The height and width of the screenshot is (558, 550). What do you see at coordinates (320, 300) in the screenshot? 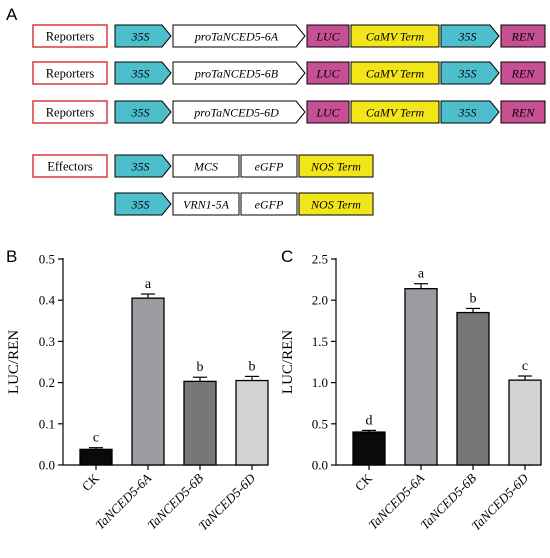
I see `y-tick-label: 2.0` at bounding box center [320, 300].